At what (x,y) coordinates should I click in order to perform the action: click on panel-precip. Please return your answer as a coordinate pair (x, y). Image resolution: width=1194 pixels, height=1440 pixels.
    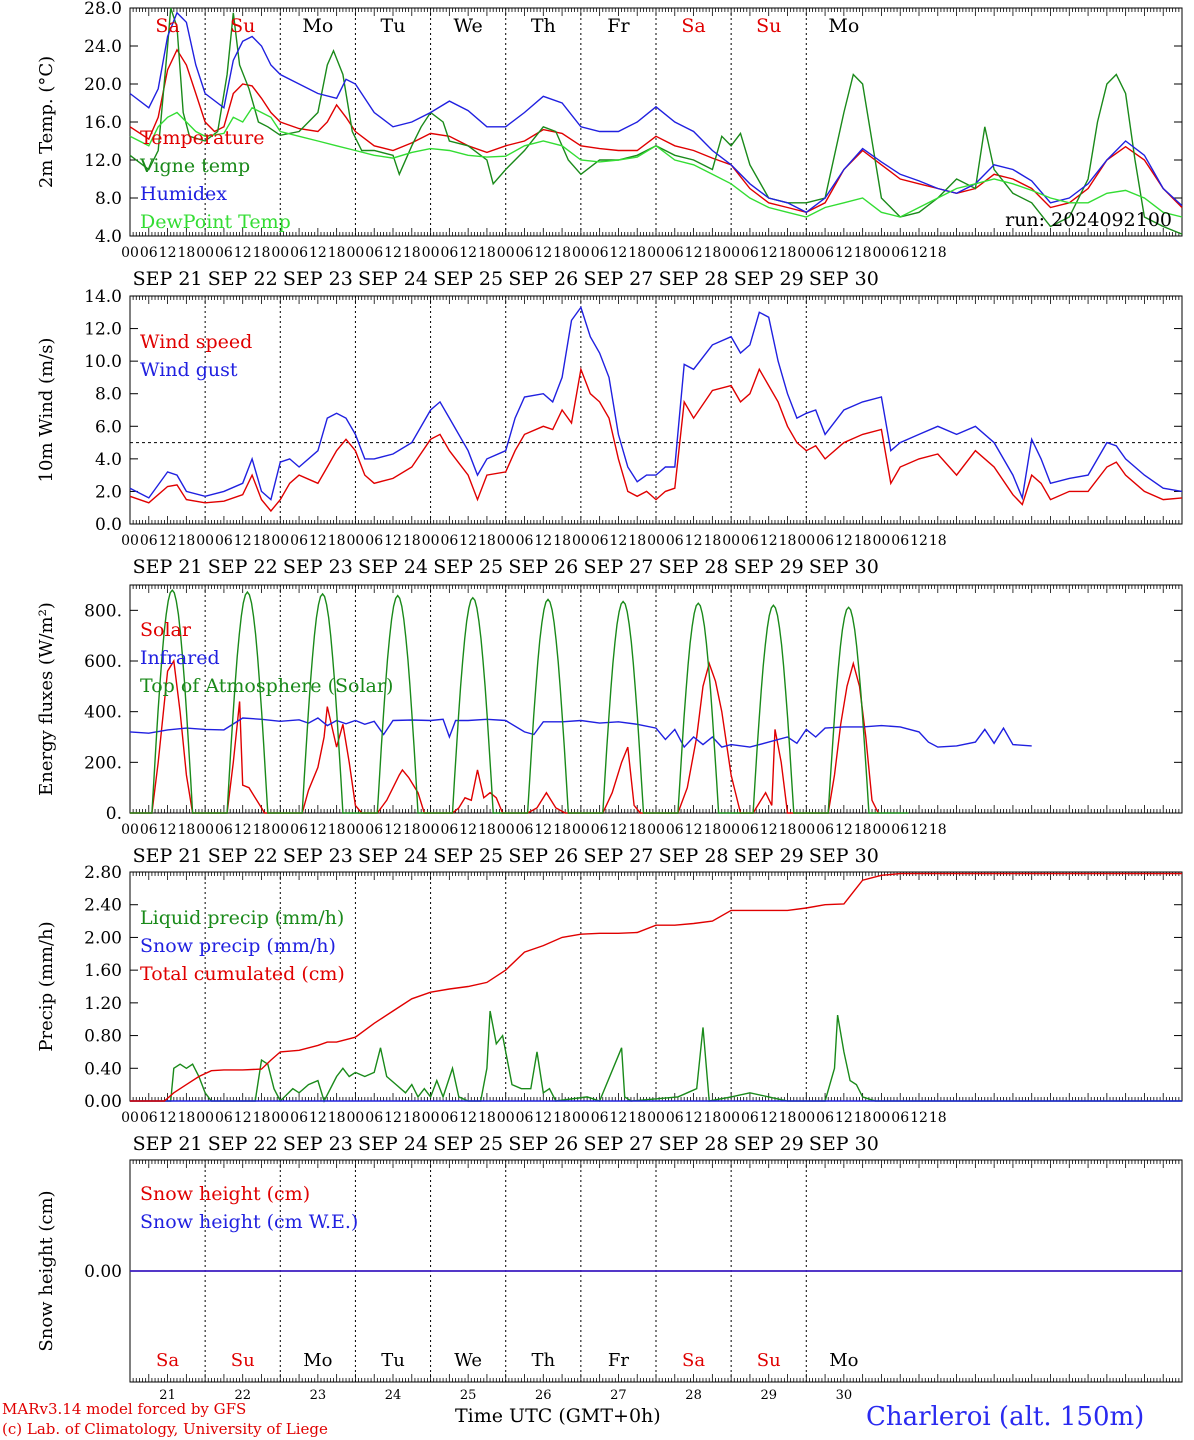
    Looking at the image, I should click on (656, 987).